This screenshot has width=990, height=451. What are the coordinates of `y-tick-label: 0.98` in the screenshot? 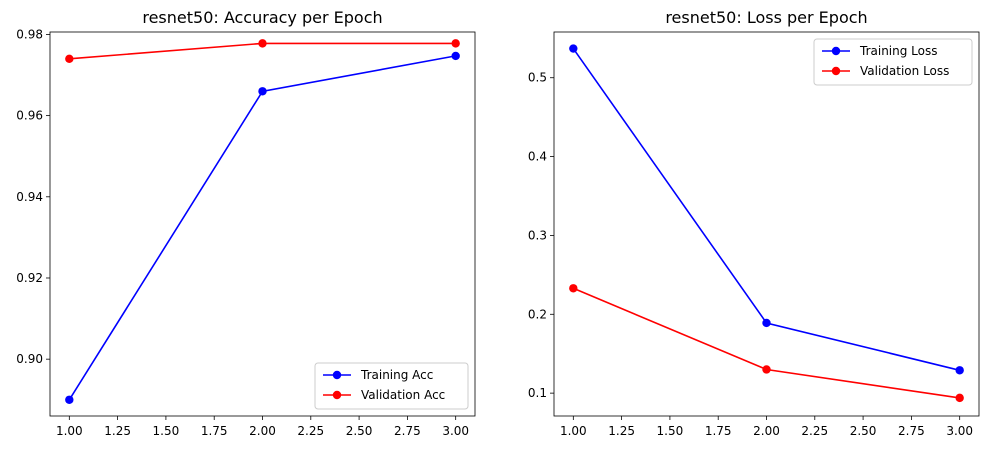 It's located at (29, 34).